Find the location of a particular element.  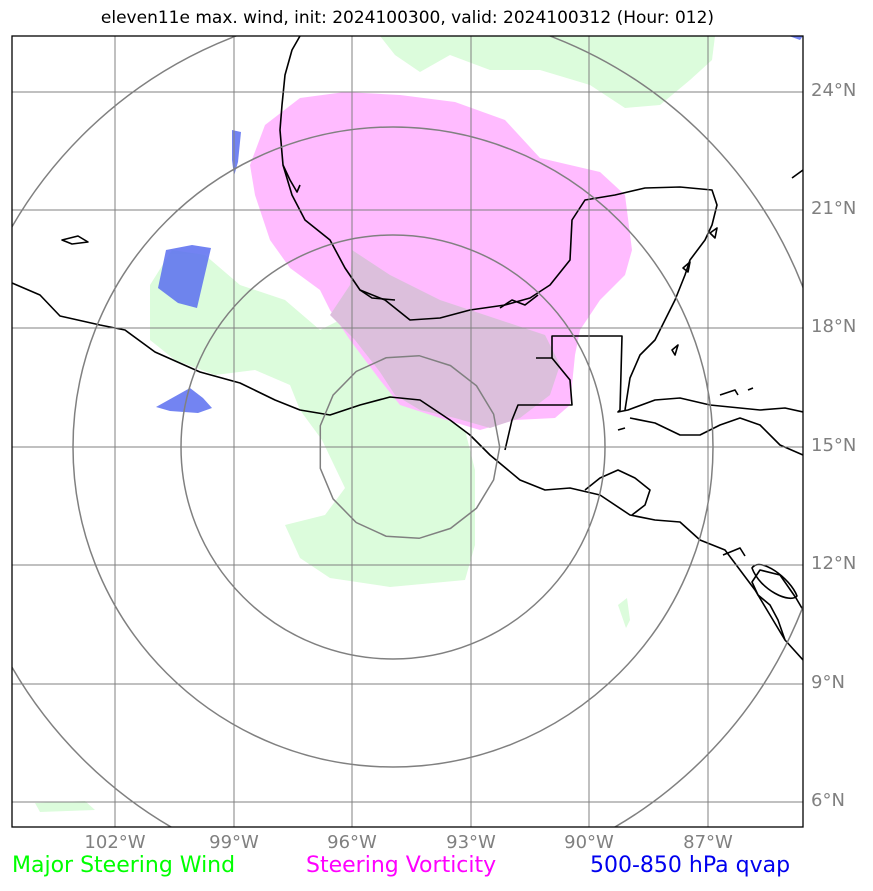

lat-label-21n: 21°N is located at coordinates (834, 208).